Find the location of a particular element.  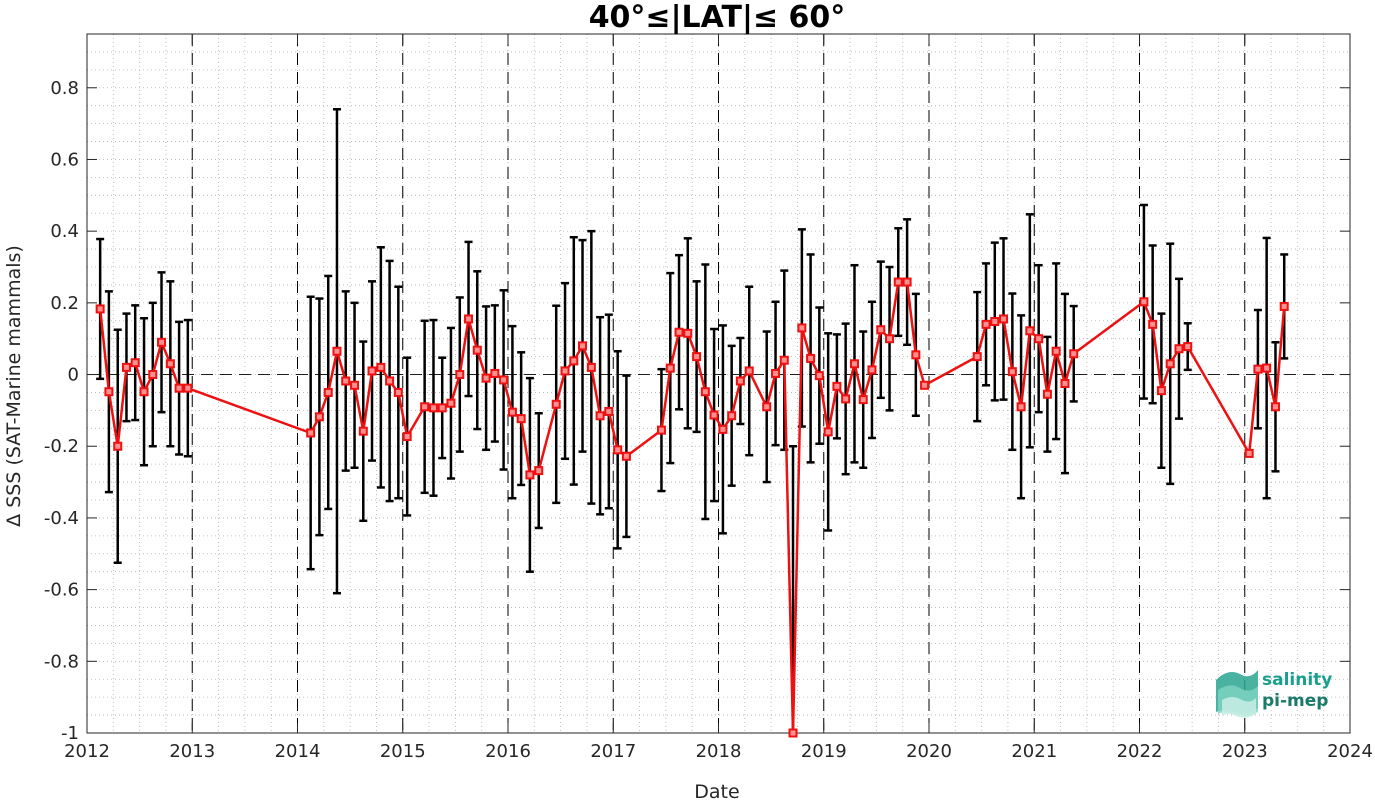

y-axis-label: Δ SSS (SAT-Marine mammals) is located at coordinates (14, 386).